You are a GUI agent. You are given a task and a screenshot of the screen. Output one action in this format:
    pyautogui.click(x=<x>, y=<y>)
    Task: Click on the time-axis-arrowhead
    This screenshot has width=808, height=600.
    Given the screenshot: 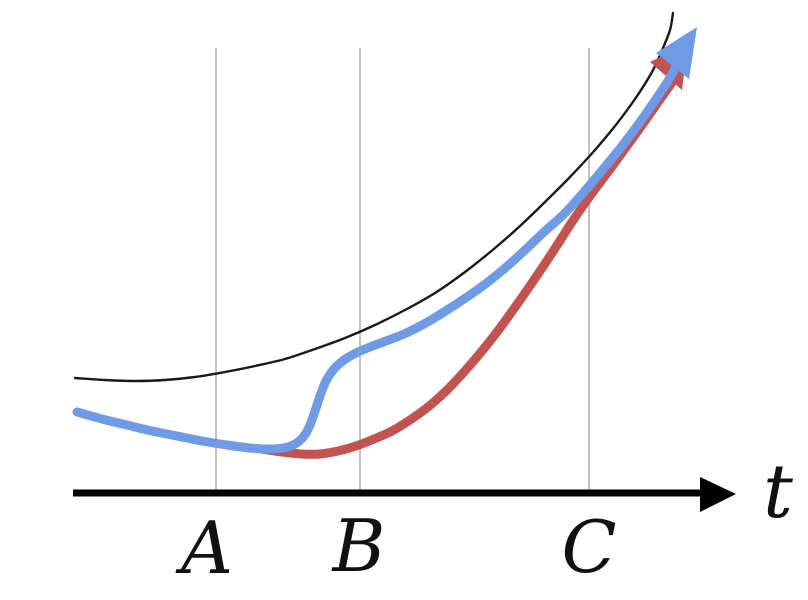 What is the action you would take?
    pyautogui.click(x=718, y=494)
    